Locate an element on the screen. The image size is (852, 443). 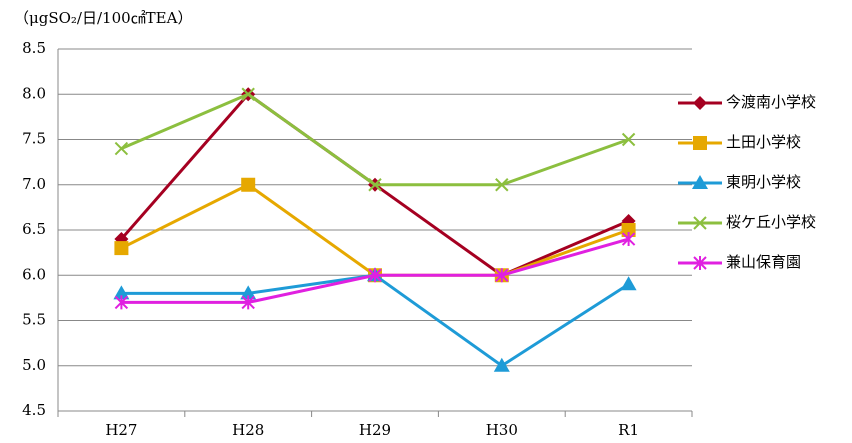
y-tick-label: 6.5 is located at coordinates (34, 229).